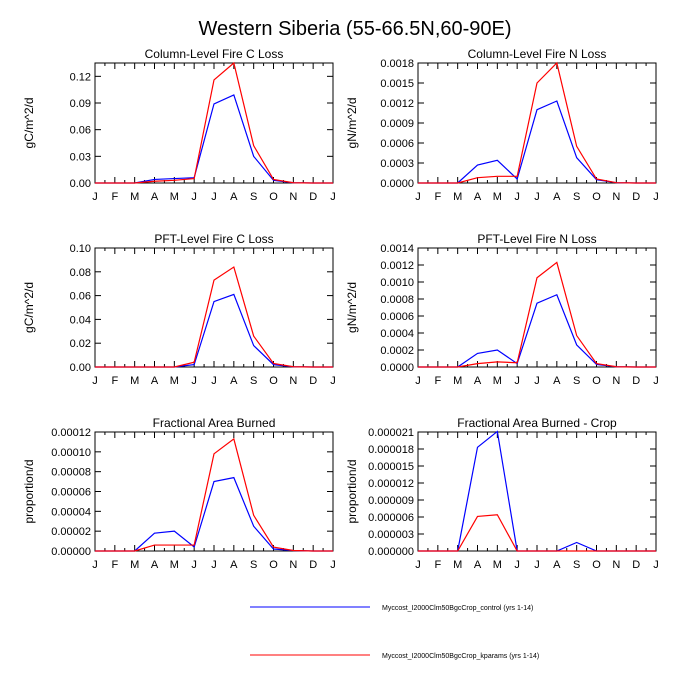  What do you see at coordinates (71, 453) in the screenshot?
I see `y-tick-label: 0.00010` at bounding box center [71, 453].